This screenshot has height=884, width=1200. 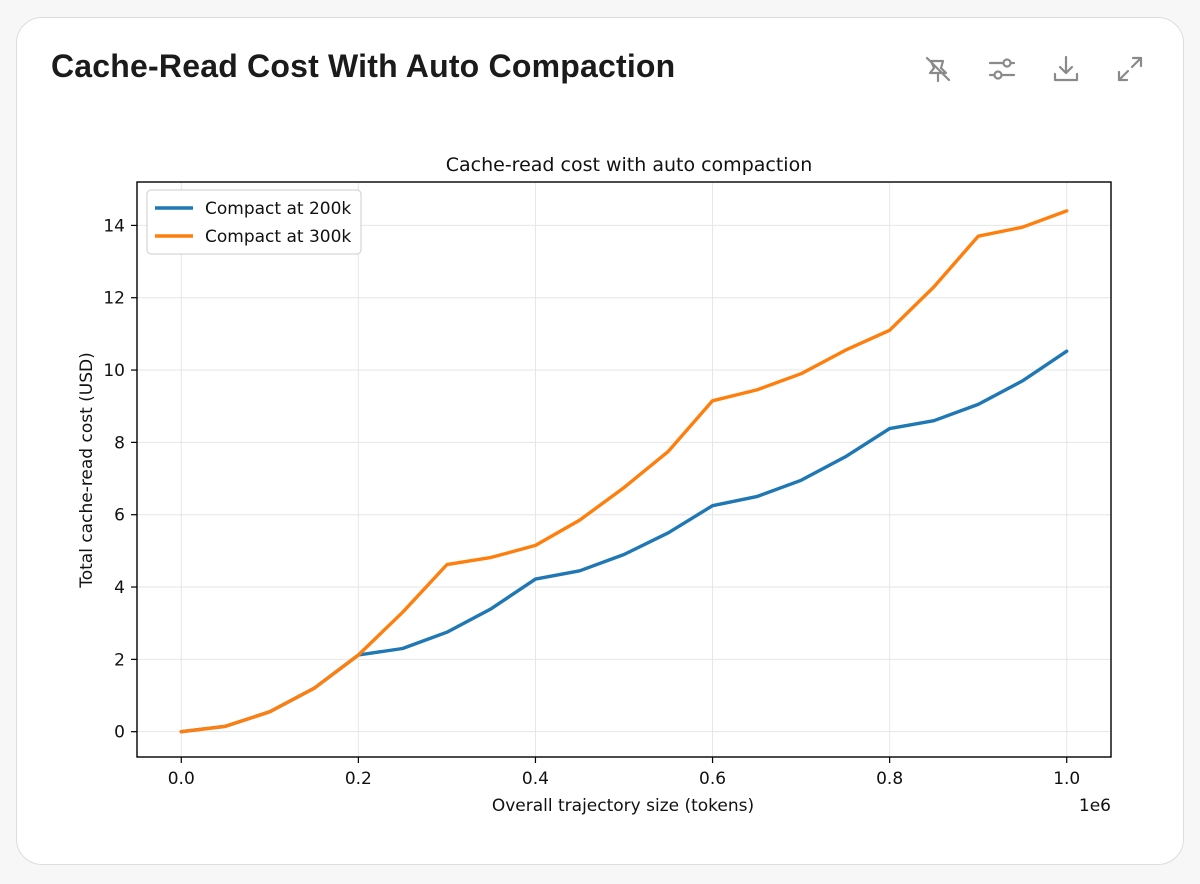 I want to click on expand-button, so click(x=1130, y=69).